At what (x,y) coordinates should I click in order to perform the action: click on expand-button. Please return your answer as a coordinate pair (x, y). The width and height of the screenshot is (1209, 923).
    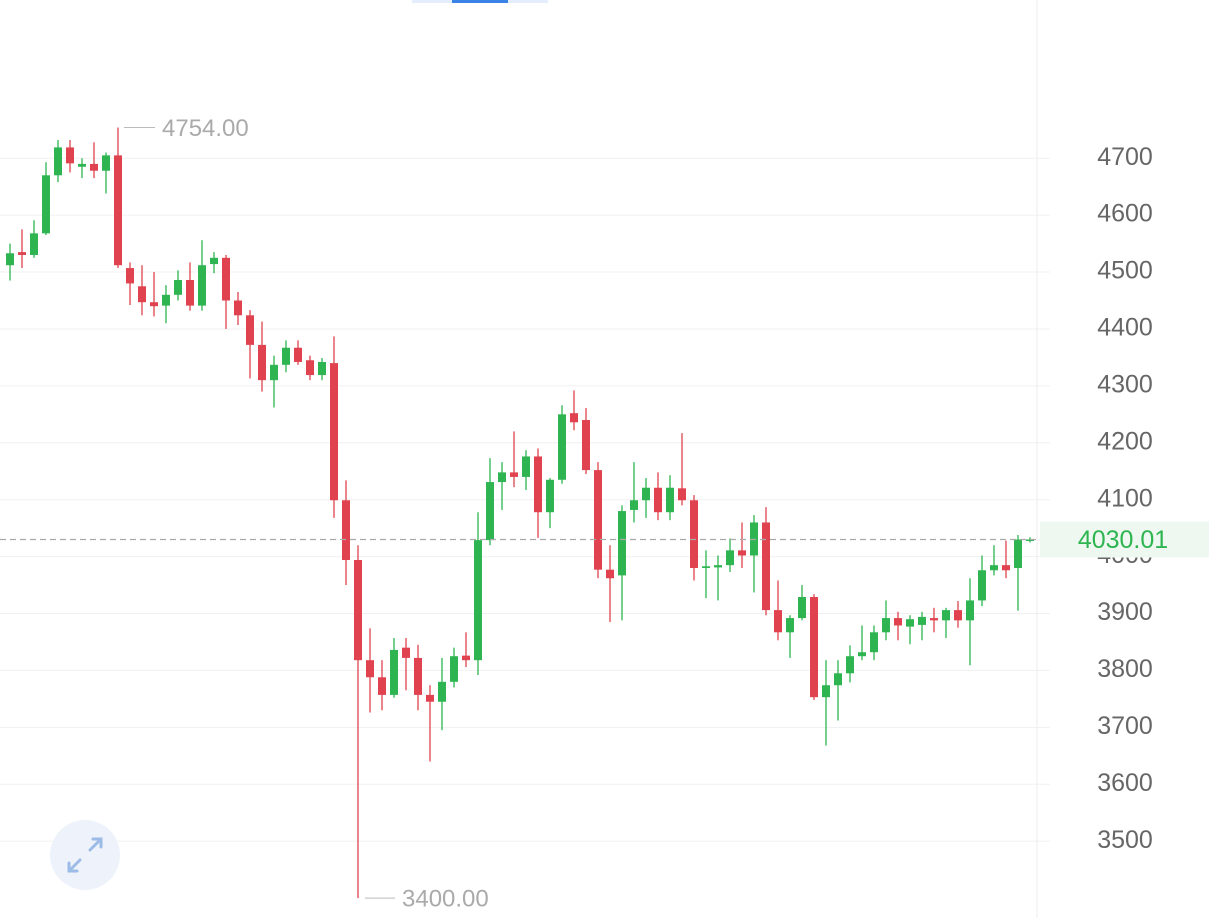
    Looking at the image, I should click on (85, 855).